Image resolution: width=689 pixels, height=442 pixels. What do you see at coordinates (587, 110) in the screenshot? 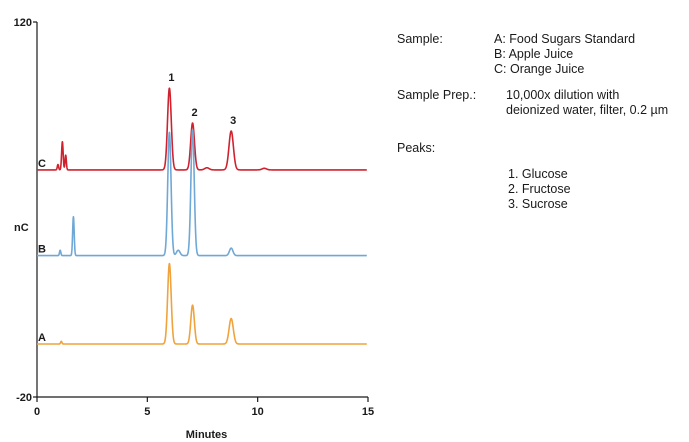
I see `legend-prep-line-2: deionized water, filter, 0.2 µm` at bounding box center [587, 110].